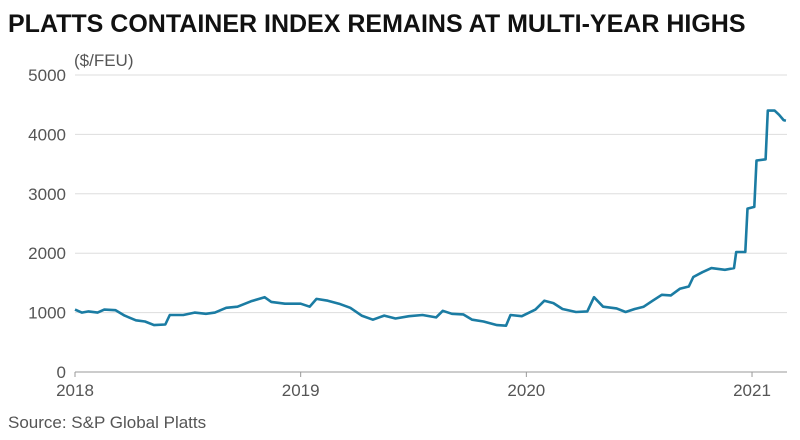 This screenshot has width=800, height=440. I want to click on x-tick-label: 2019, so click(301, 390).